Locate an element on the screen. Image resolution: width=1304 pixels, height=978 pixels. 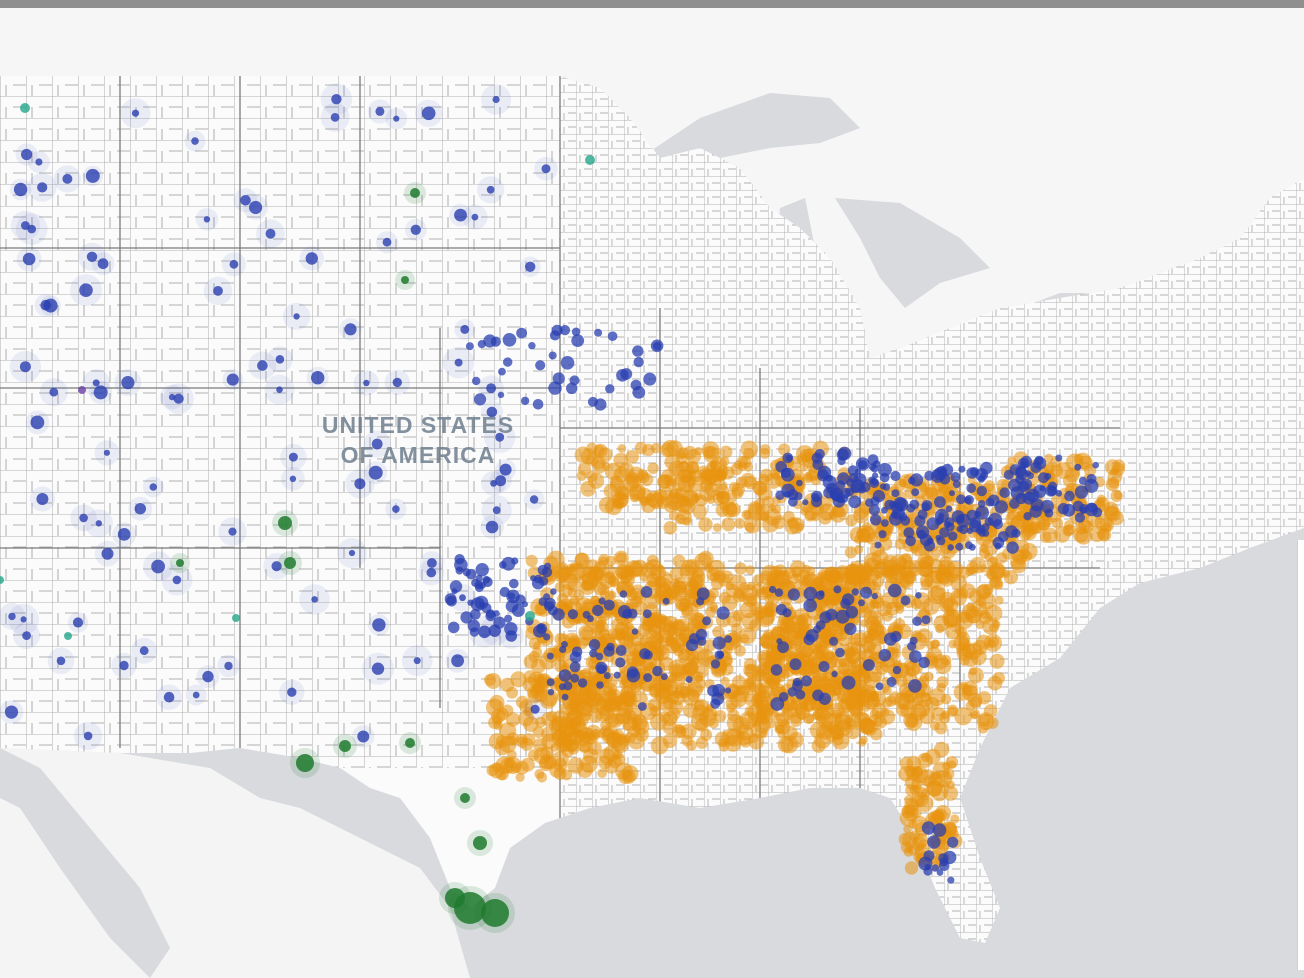
lake-huron is located at coordinates (912, 253).